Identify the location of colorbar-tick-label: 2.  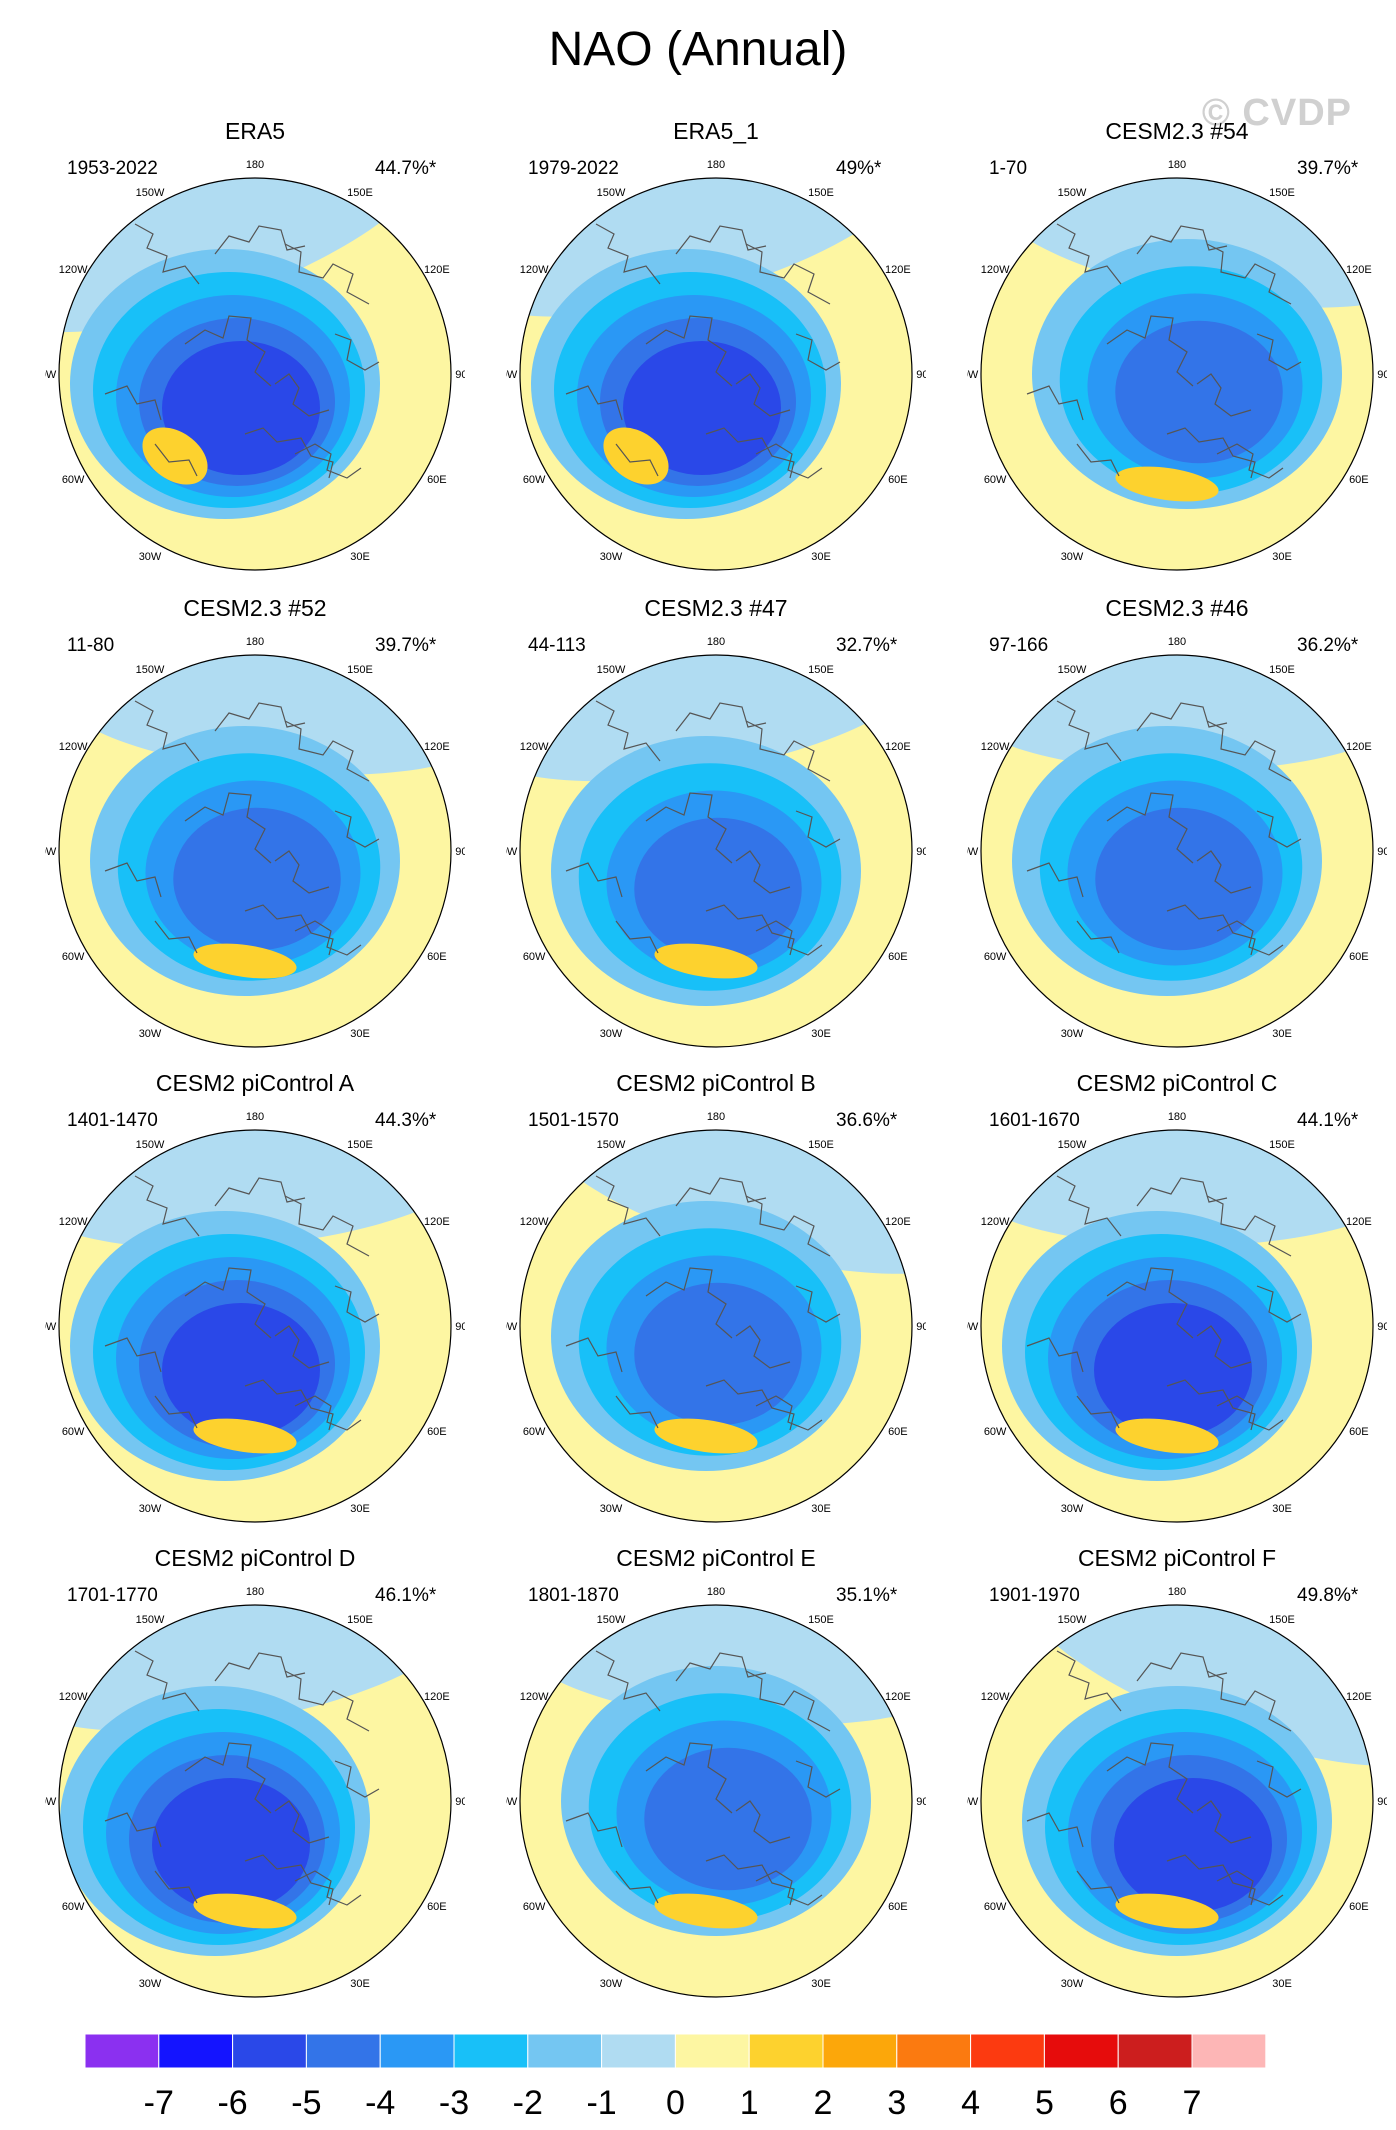
(823, 2103).